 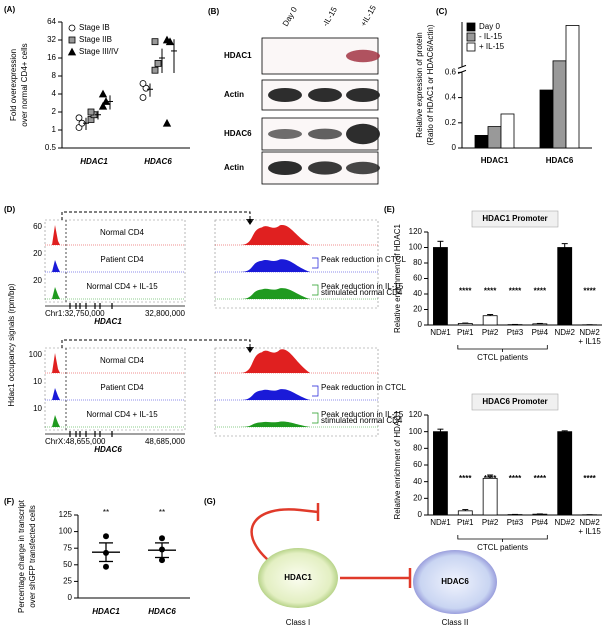 What do you see at coordinates (37, 226) in the screenshot?
I see `track-scale: 60` at bounding box center [37, 226].